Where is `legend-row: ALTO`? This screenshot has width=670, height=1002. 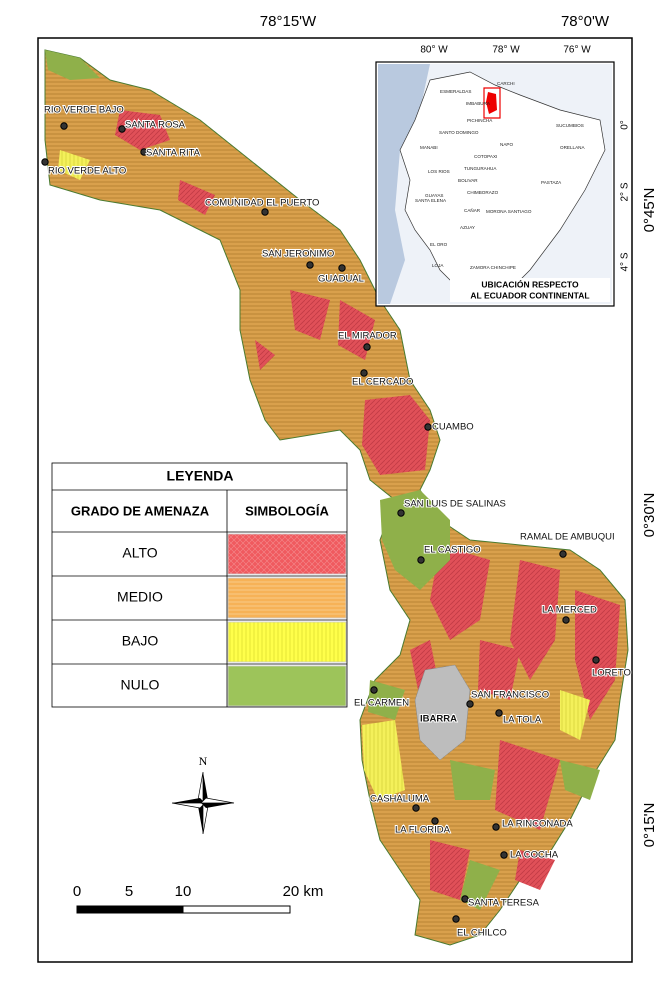 legend-row: ALTO is located at coordinates (139, 553).